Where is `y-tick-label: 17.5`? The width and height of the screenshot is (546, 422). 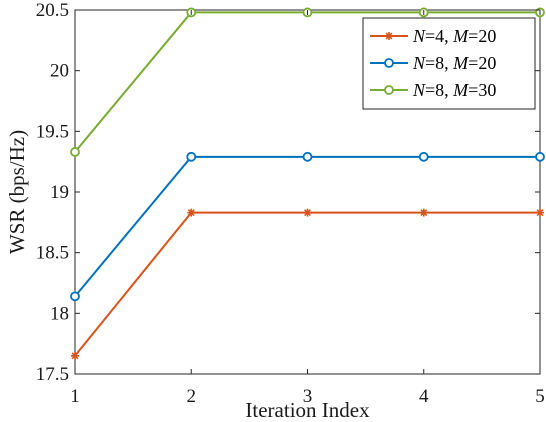 y-tick-label: 17.5 is located at coordinates (52, 374).